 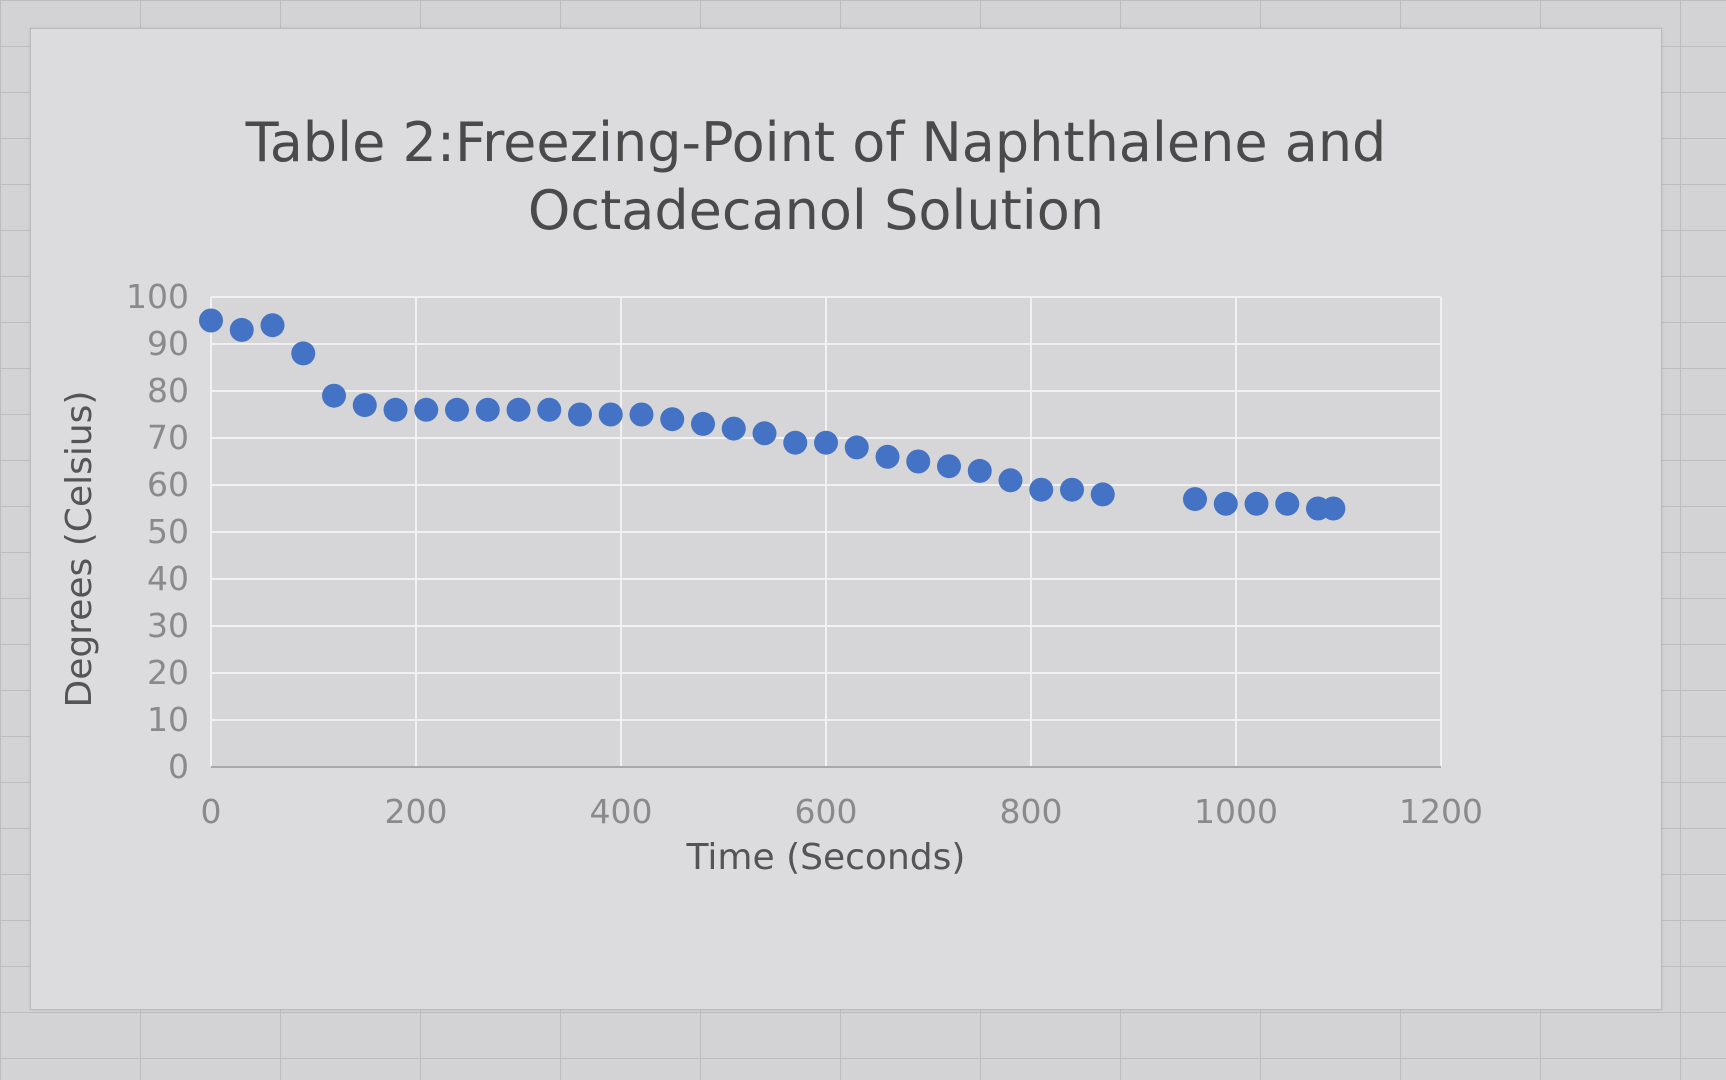 I want to click on y-axis-title: Degrees (Celsius), so click(x=79, y=549).